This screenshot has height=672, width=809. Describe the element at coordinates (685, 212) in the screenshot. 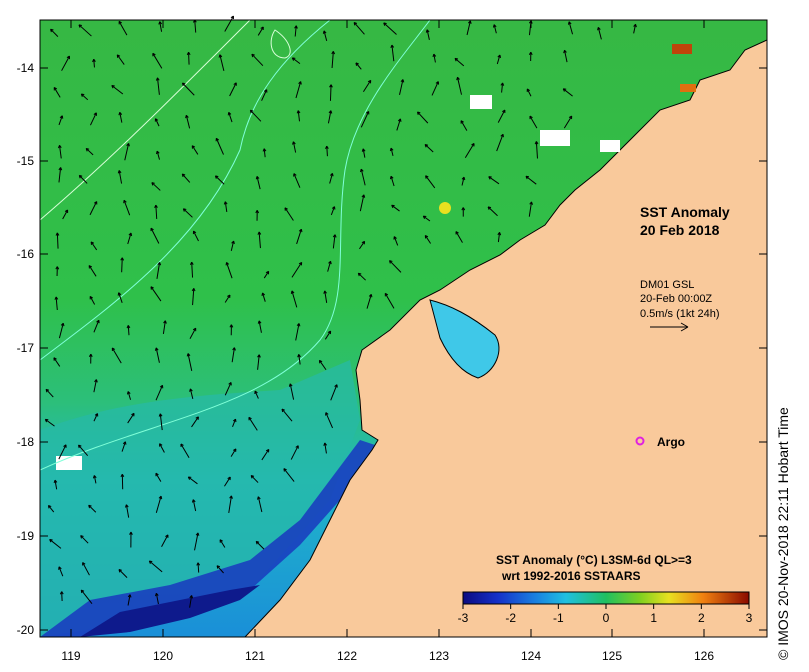

I see `map-title-line1: SST Anomaly` at that location.